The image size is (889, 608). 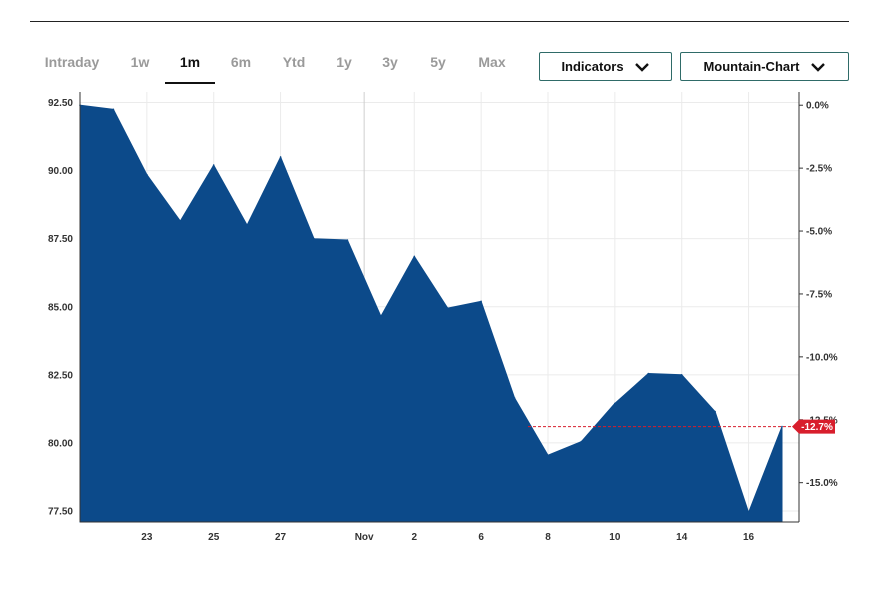 I want to click on x-tick-label: 10, so click(x=615, y=537).